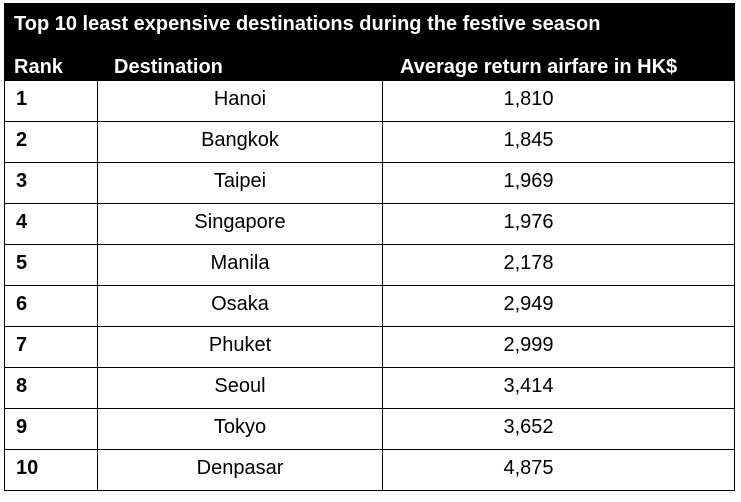 Image resolution: width=741 pixels, height=502 pixels. I want to click on airfare-cell-text: 1,976, so click(528, 222).